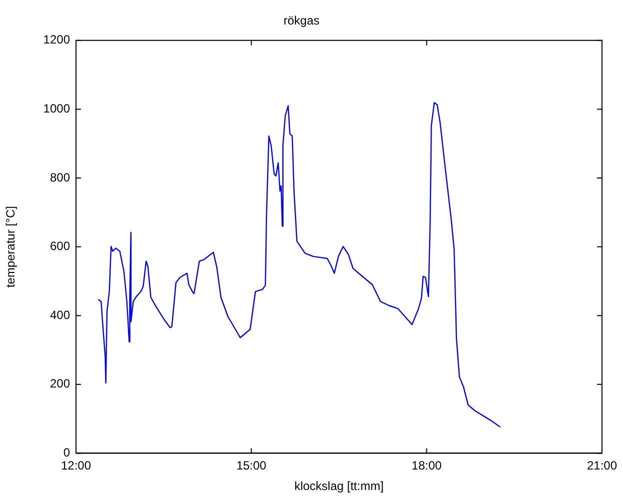 This screenshot has height=498, width=623. I want to click on y-tick-label: 600, so click(60, 246).